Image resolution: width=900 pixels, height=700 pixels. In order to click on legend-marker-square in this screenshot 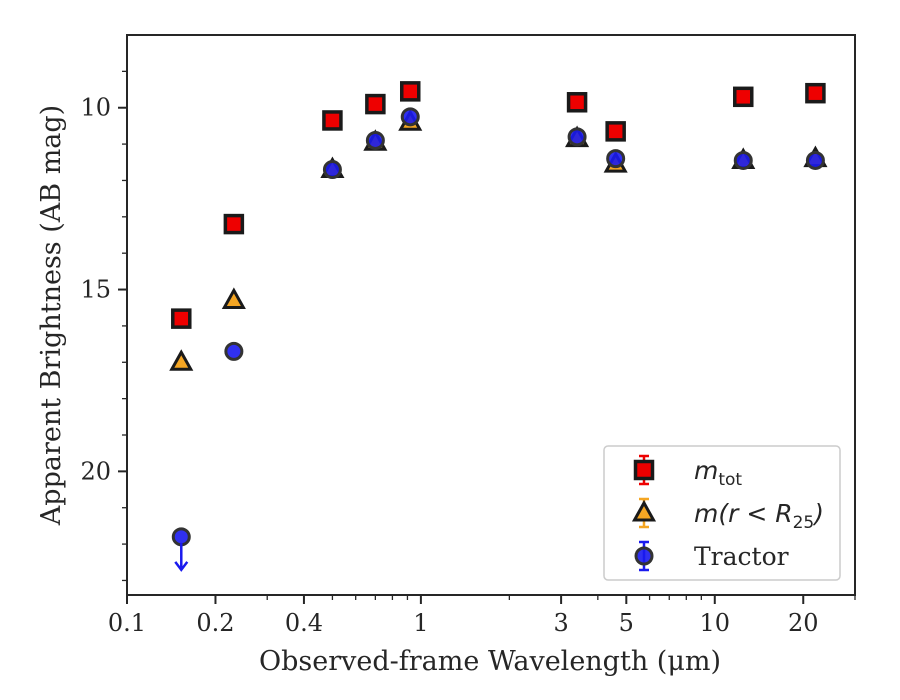, I will do `click(644, 470)`.